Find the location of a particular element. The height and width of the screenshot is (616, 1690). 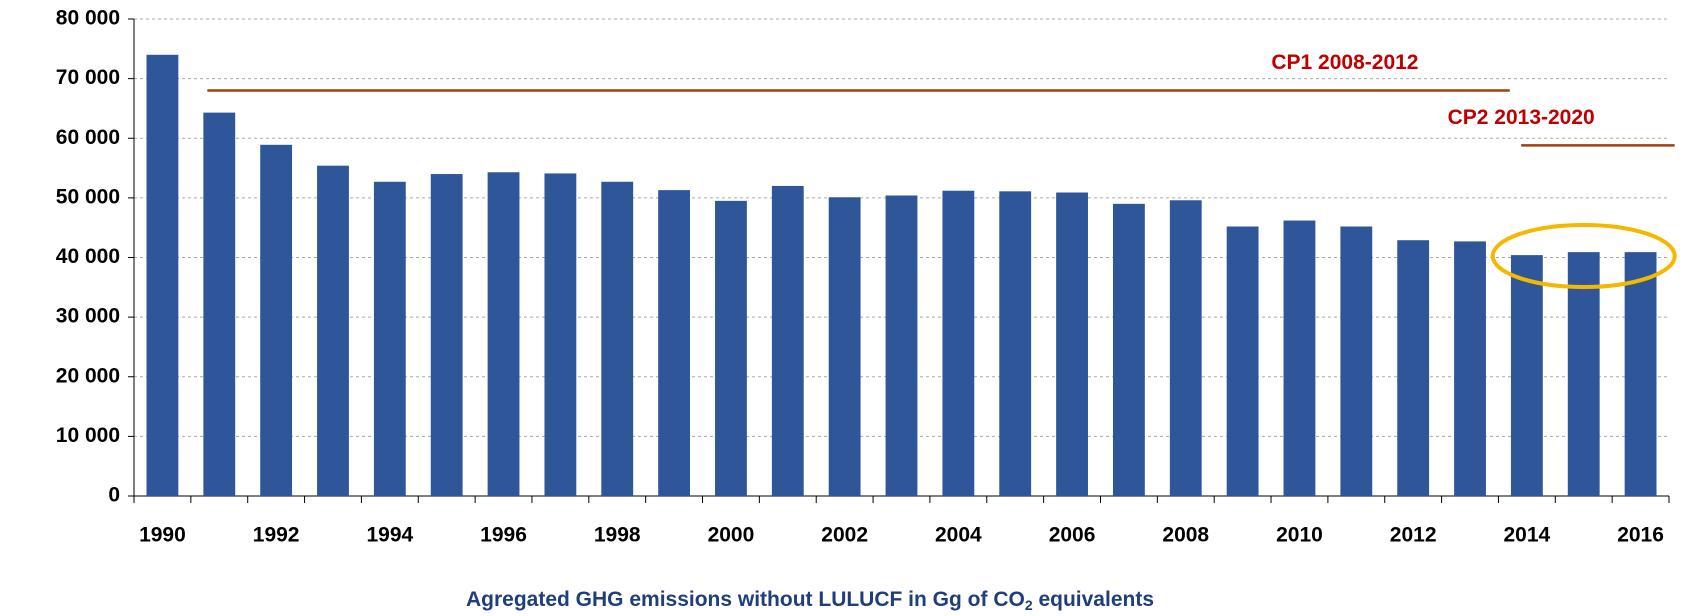

x-tick-label: 2000 is located at coordinates (731, 535).